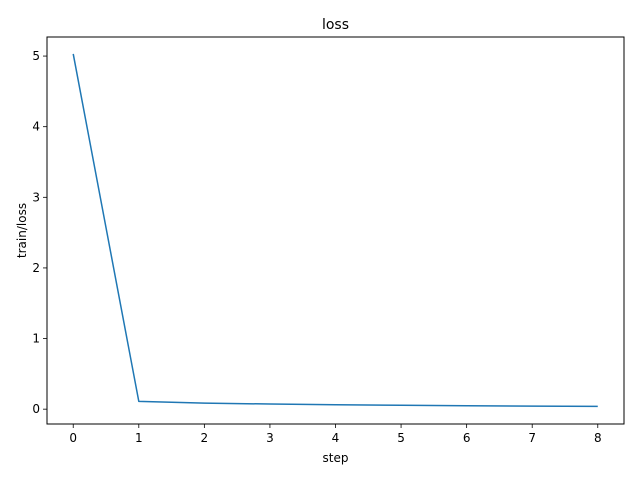 The image size is (640, 480). What do you see at coordinates (336, 438) in the screenshot?
I see `x-tick-label: 4` at bounding box center [336, 438].